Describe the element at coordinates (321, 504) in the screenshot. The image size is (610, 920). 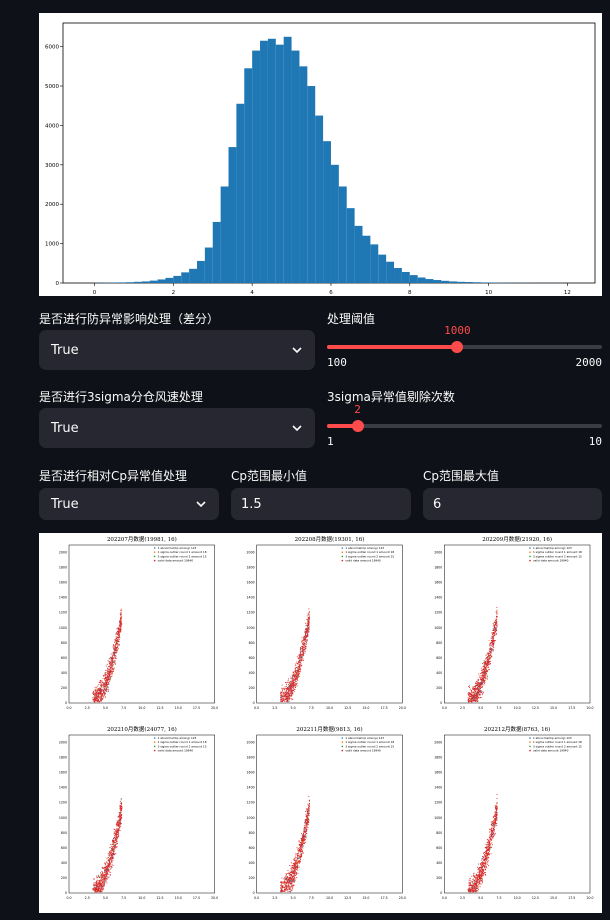
I see `cp-min-input: 1.5` at that location.